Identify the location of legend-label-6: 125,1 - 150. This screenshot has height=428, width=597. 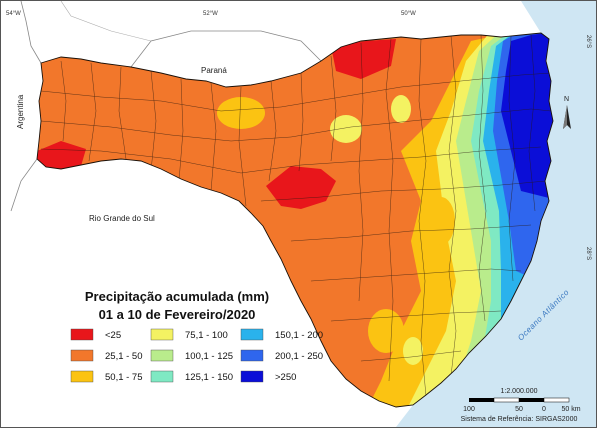
(209, 377).